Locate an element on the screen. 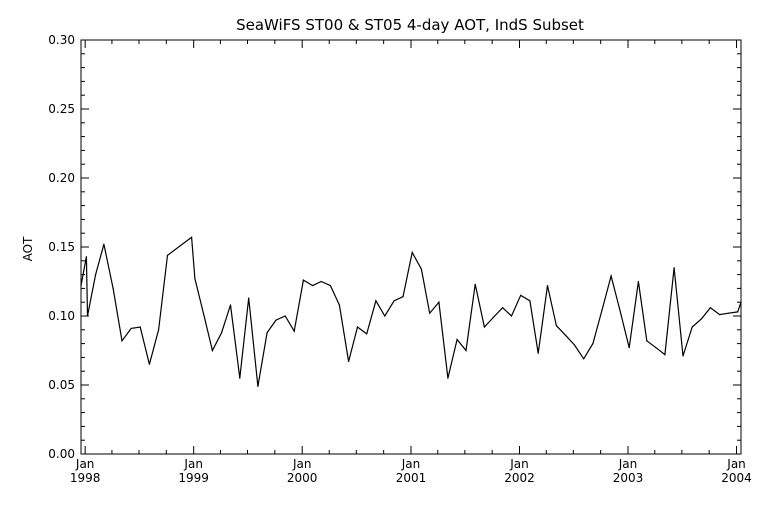 The width and height of the screenshot is (768, 512). x-tick-year: 1999 is located at coordinates (193, 478).